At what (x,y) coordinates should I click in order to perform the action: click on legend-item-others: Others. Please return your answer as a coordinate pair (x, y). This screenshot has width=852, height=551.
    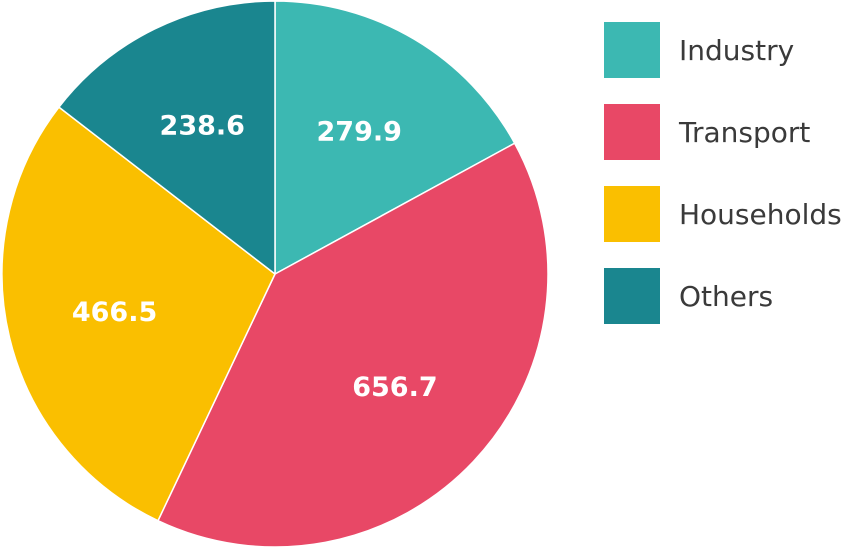
    Looking at the image, I should click on (723, 296).